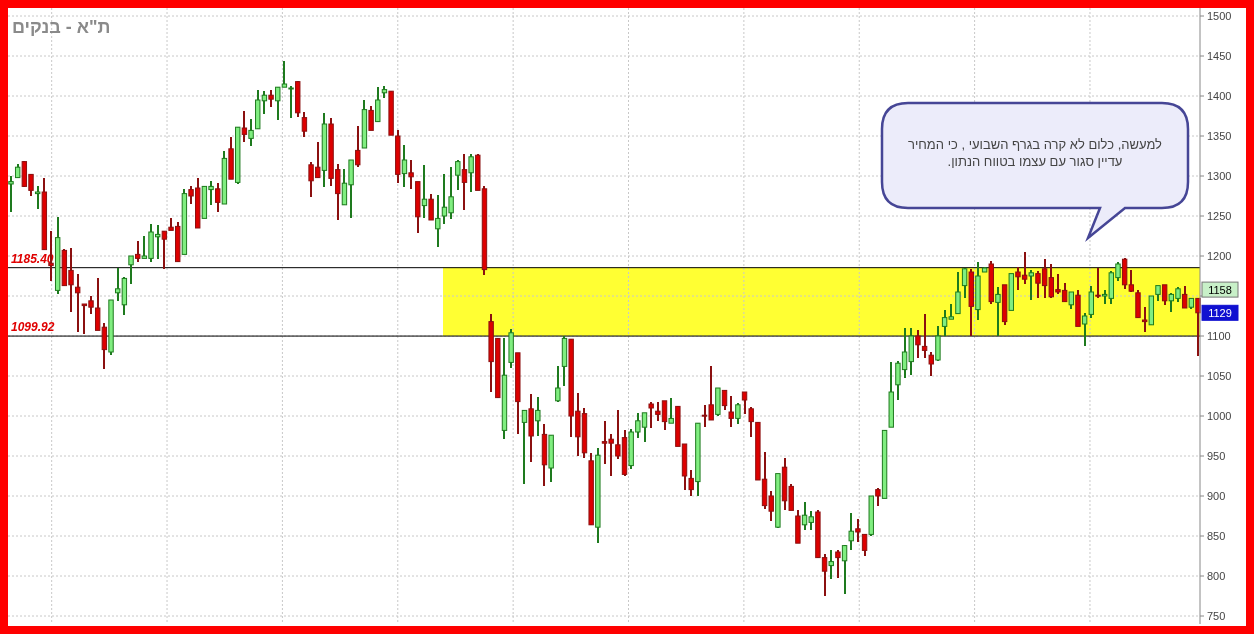  What do you see at coordinates (1219, 136) in the screenshot?
I see `y-tick-label: 1350` at bounding box center [1219, 136].